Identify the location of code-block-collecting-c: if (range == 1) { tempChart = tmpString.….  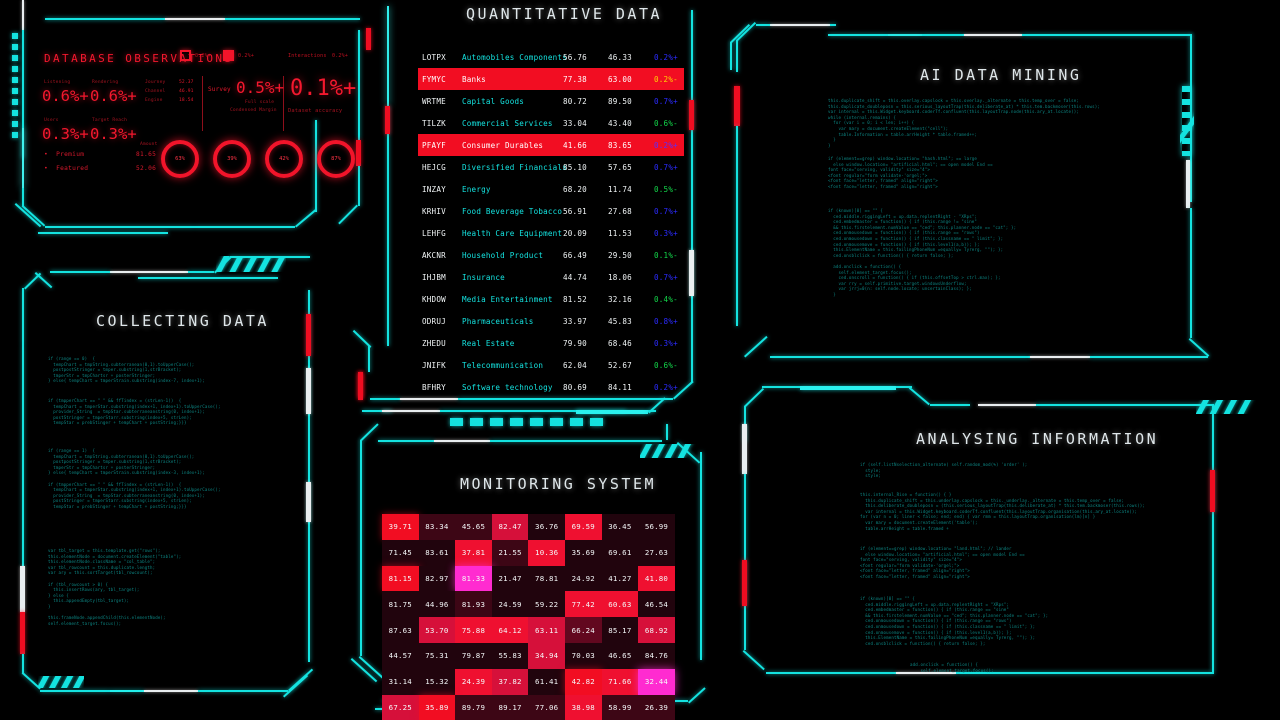
(134, 478).